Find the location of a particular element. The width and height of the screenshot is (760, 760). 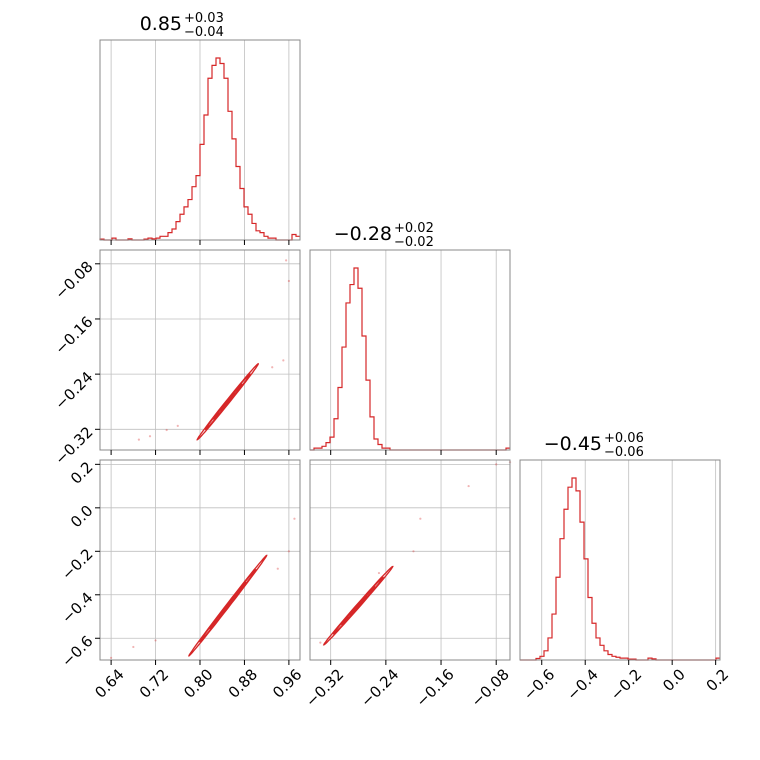

param-title-plus: +0.06 is located at coordinates (624, 438).